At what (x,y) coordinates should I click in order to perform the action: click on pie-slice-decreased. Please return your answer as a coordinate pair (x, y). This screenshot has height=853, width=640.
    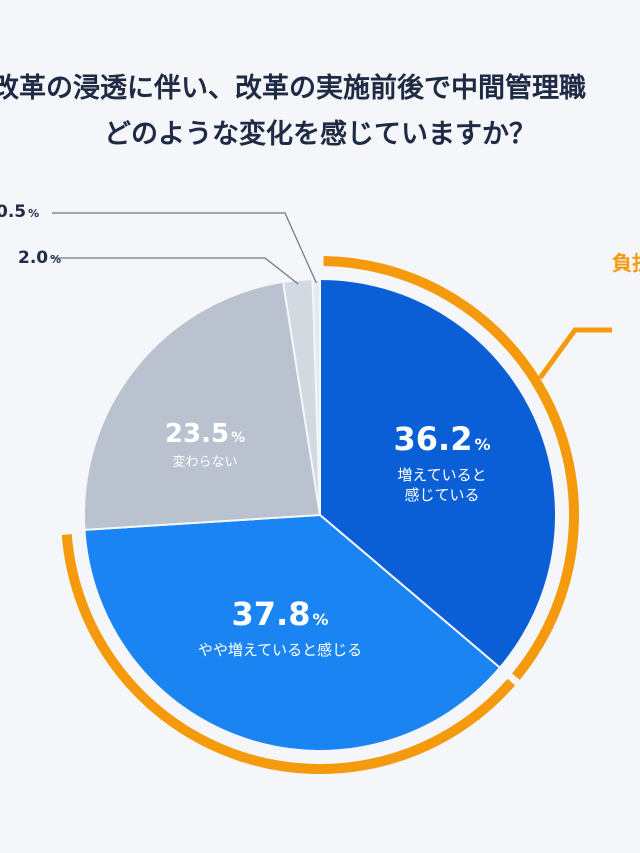
    Looking at the image, I should click on (316, 396).